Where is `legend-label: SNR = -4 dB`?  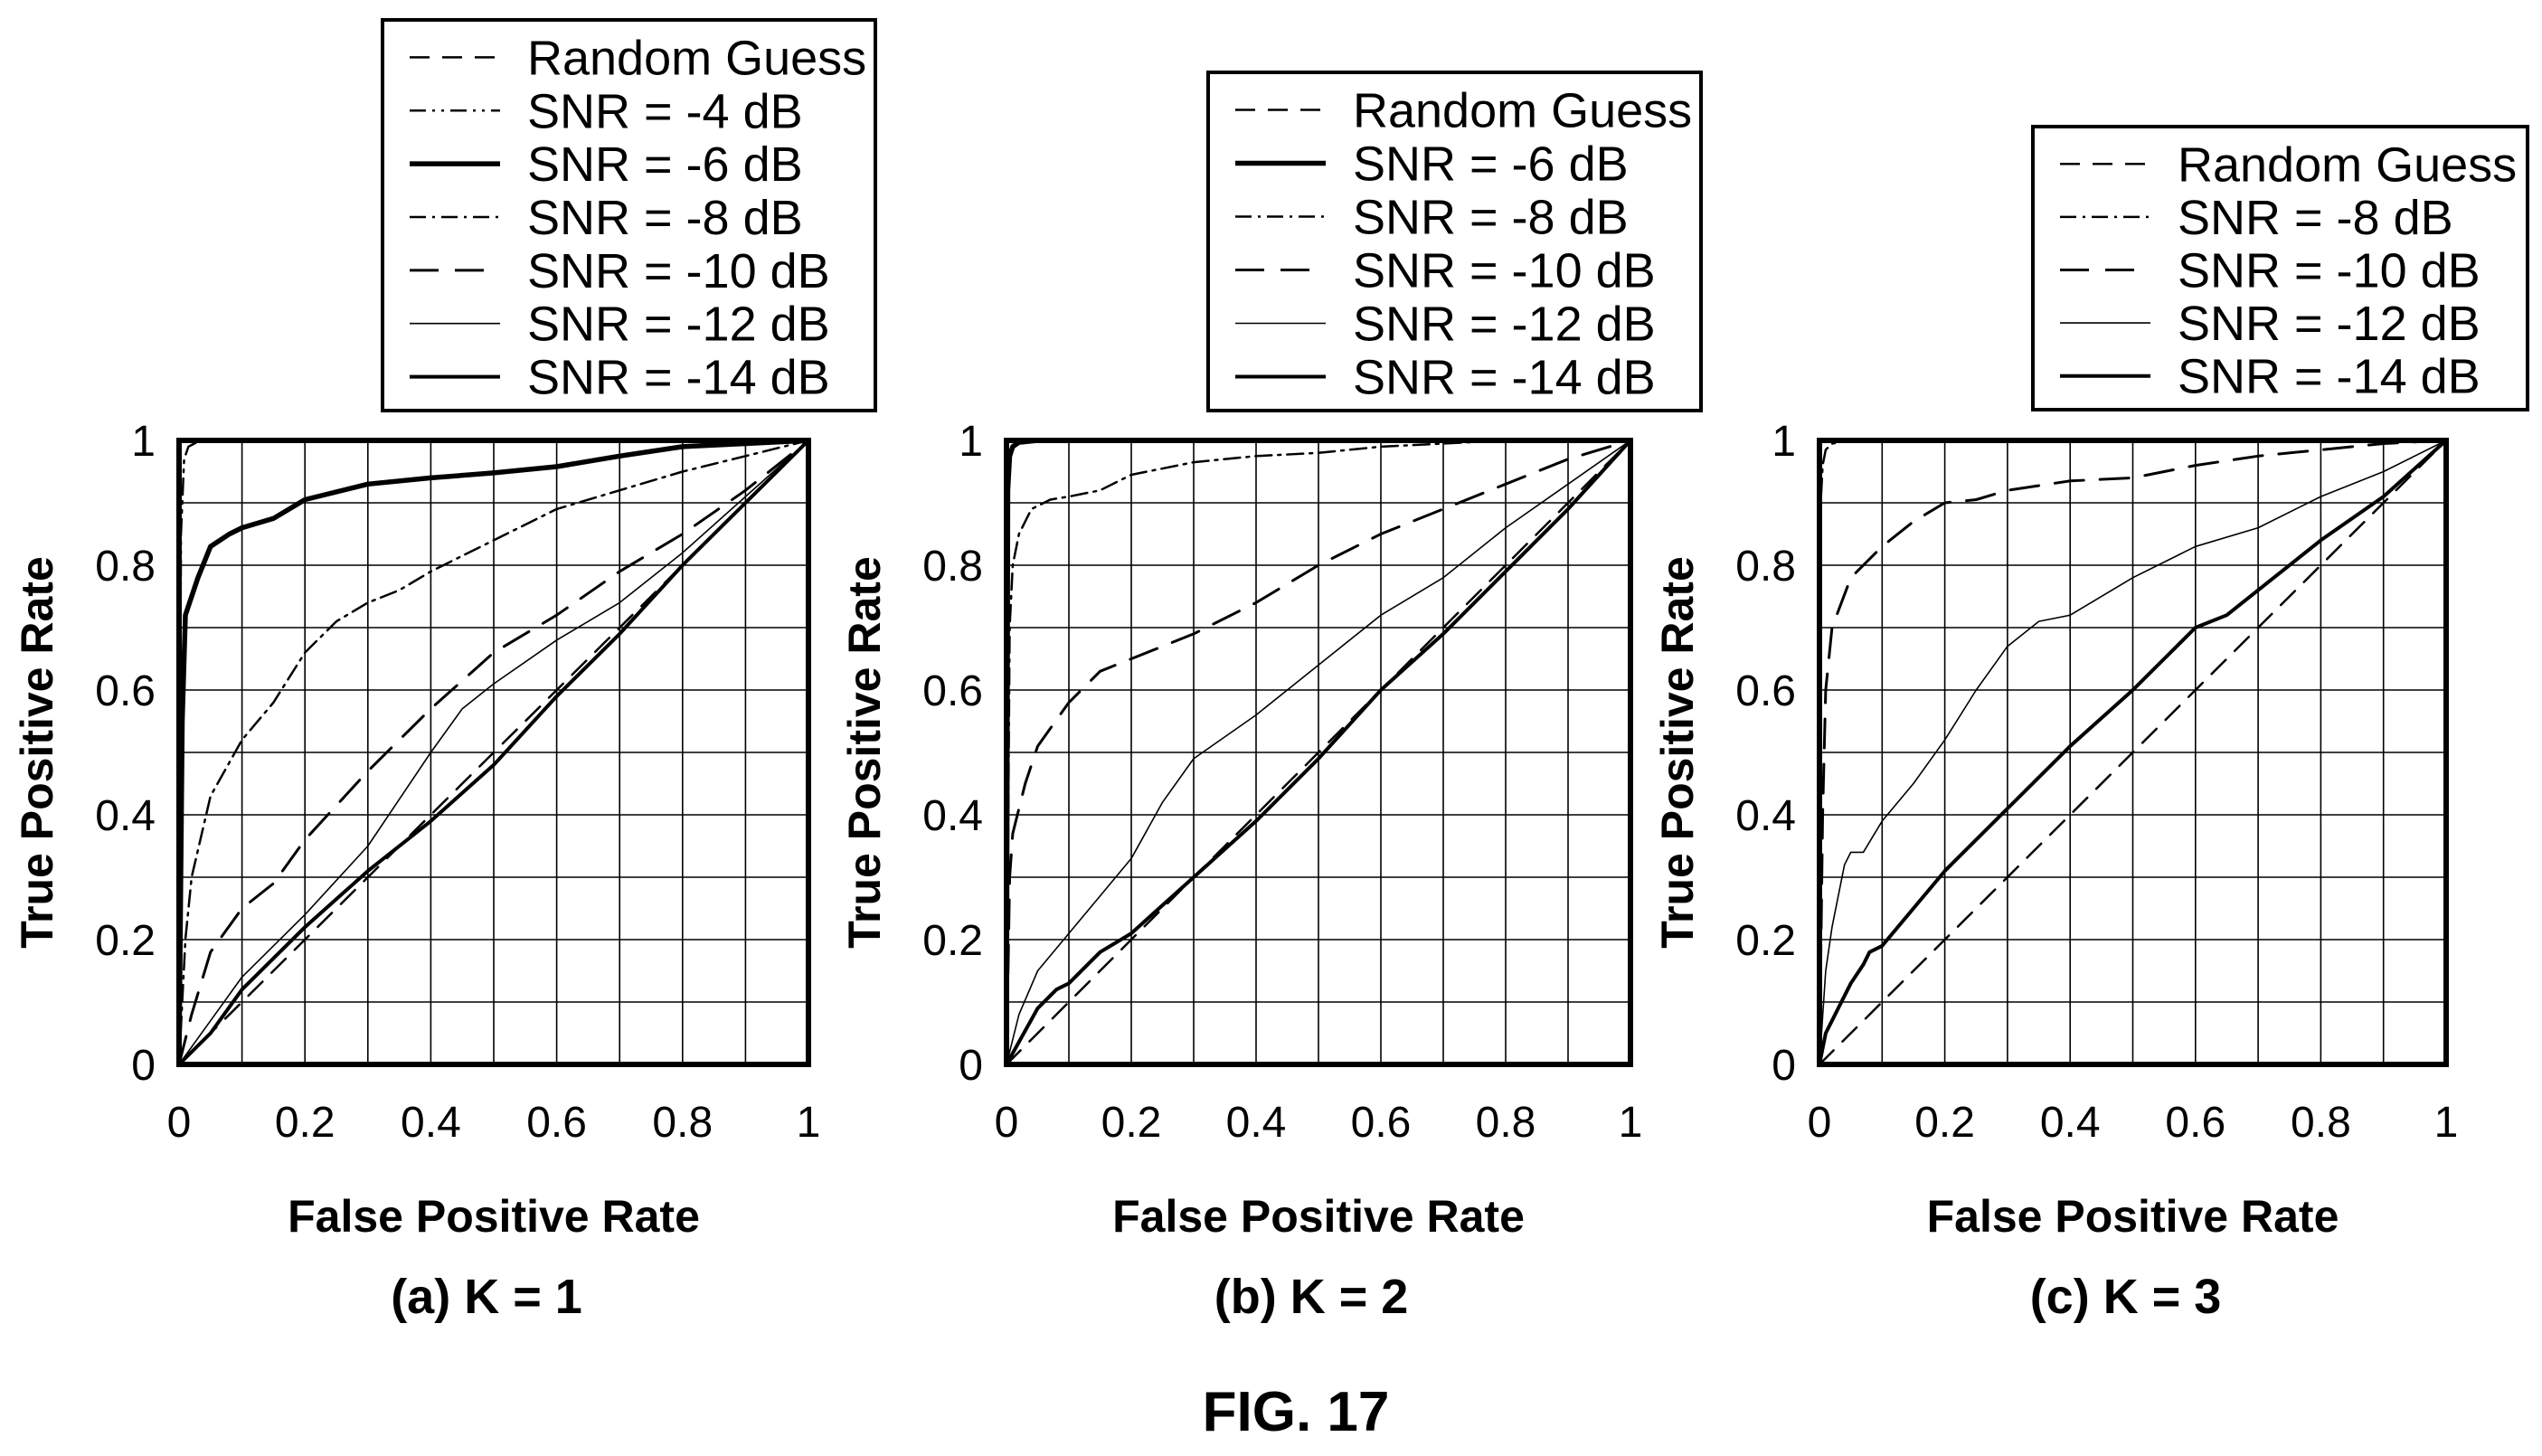 legend-label: SNR = -4 dB is located at coordinates (665, 111).